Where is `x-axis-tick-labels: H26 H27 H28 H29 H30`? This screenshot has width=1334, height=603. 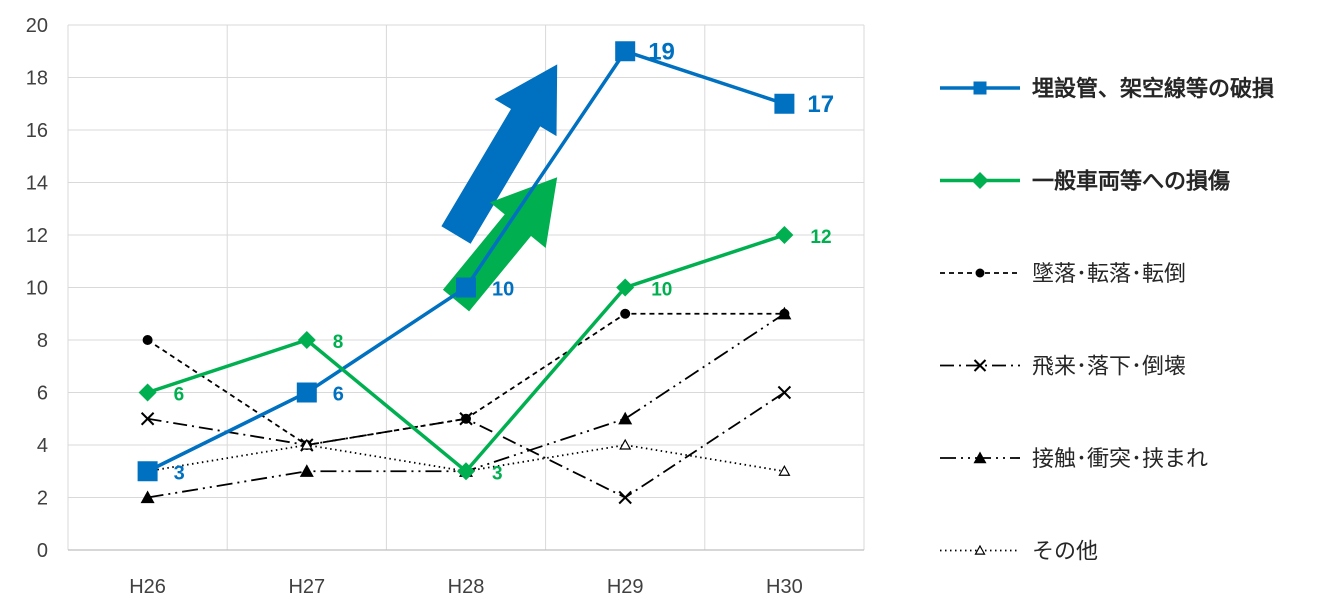
x-axis-tick-labels: H26 H27 H28 H29 H30 is located at coordinates (466, 587).